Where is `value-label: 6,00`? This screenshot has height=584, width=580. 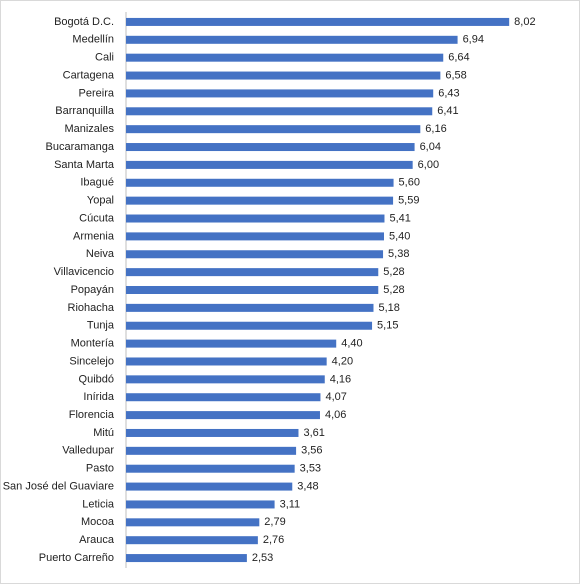 value-label: 6,00 is located at coordinates (428, 165).